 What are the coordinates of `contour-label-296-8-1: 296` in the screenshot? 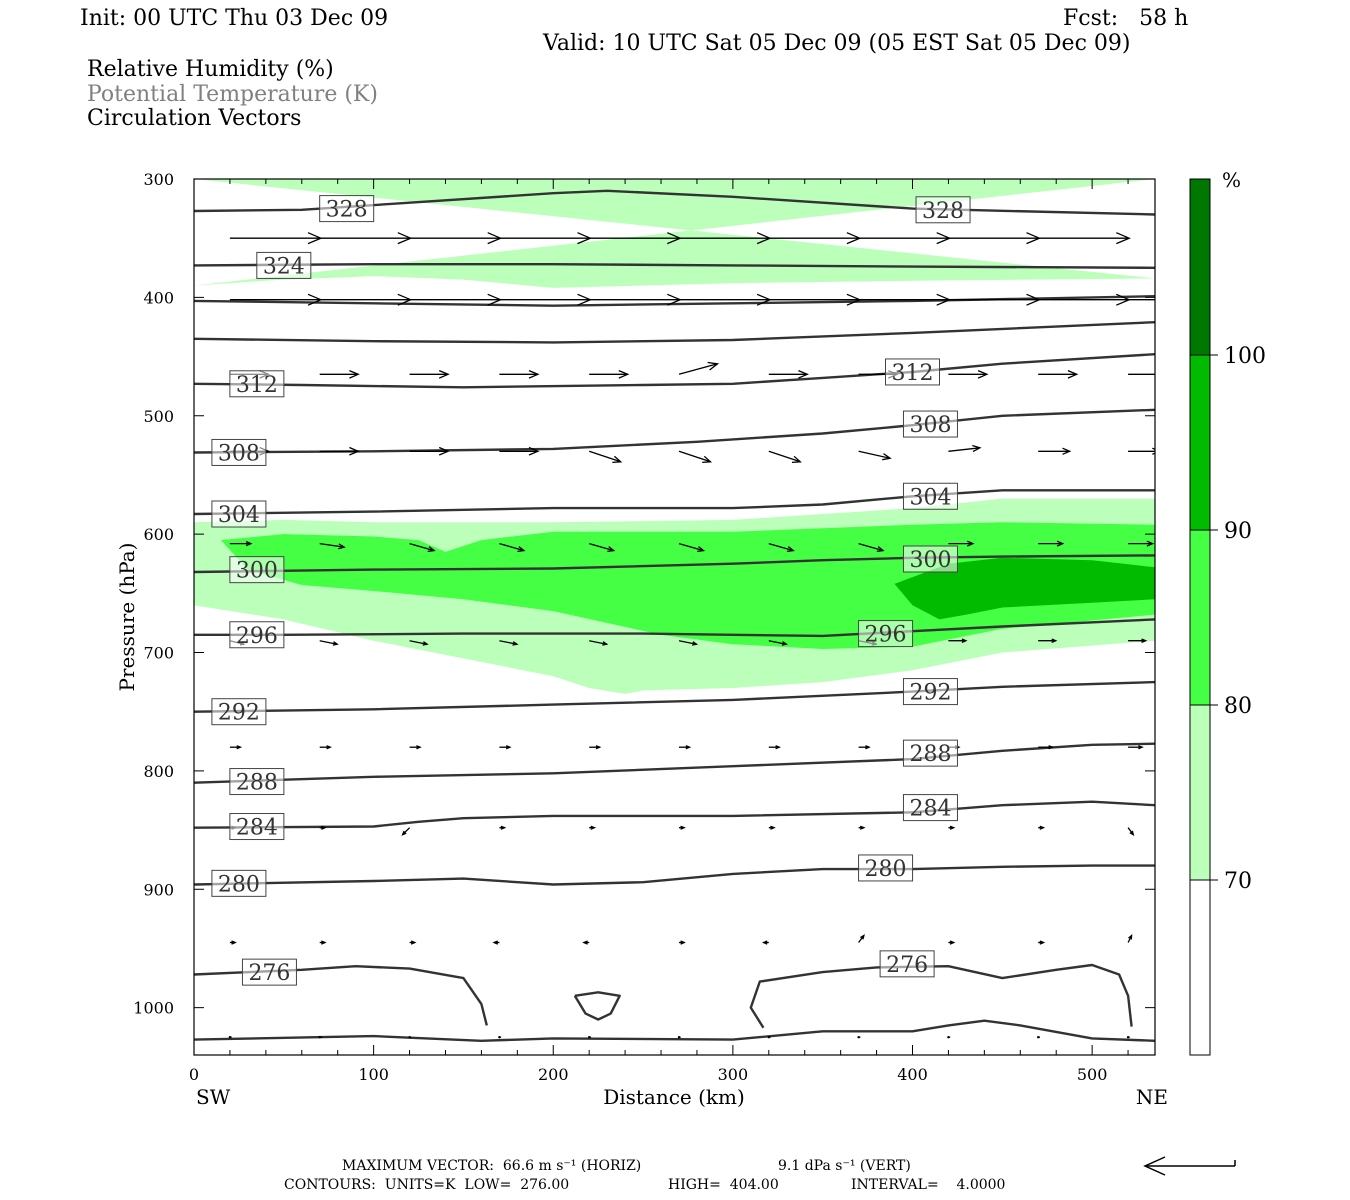 It's located at (886, 635).